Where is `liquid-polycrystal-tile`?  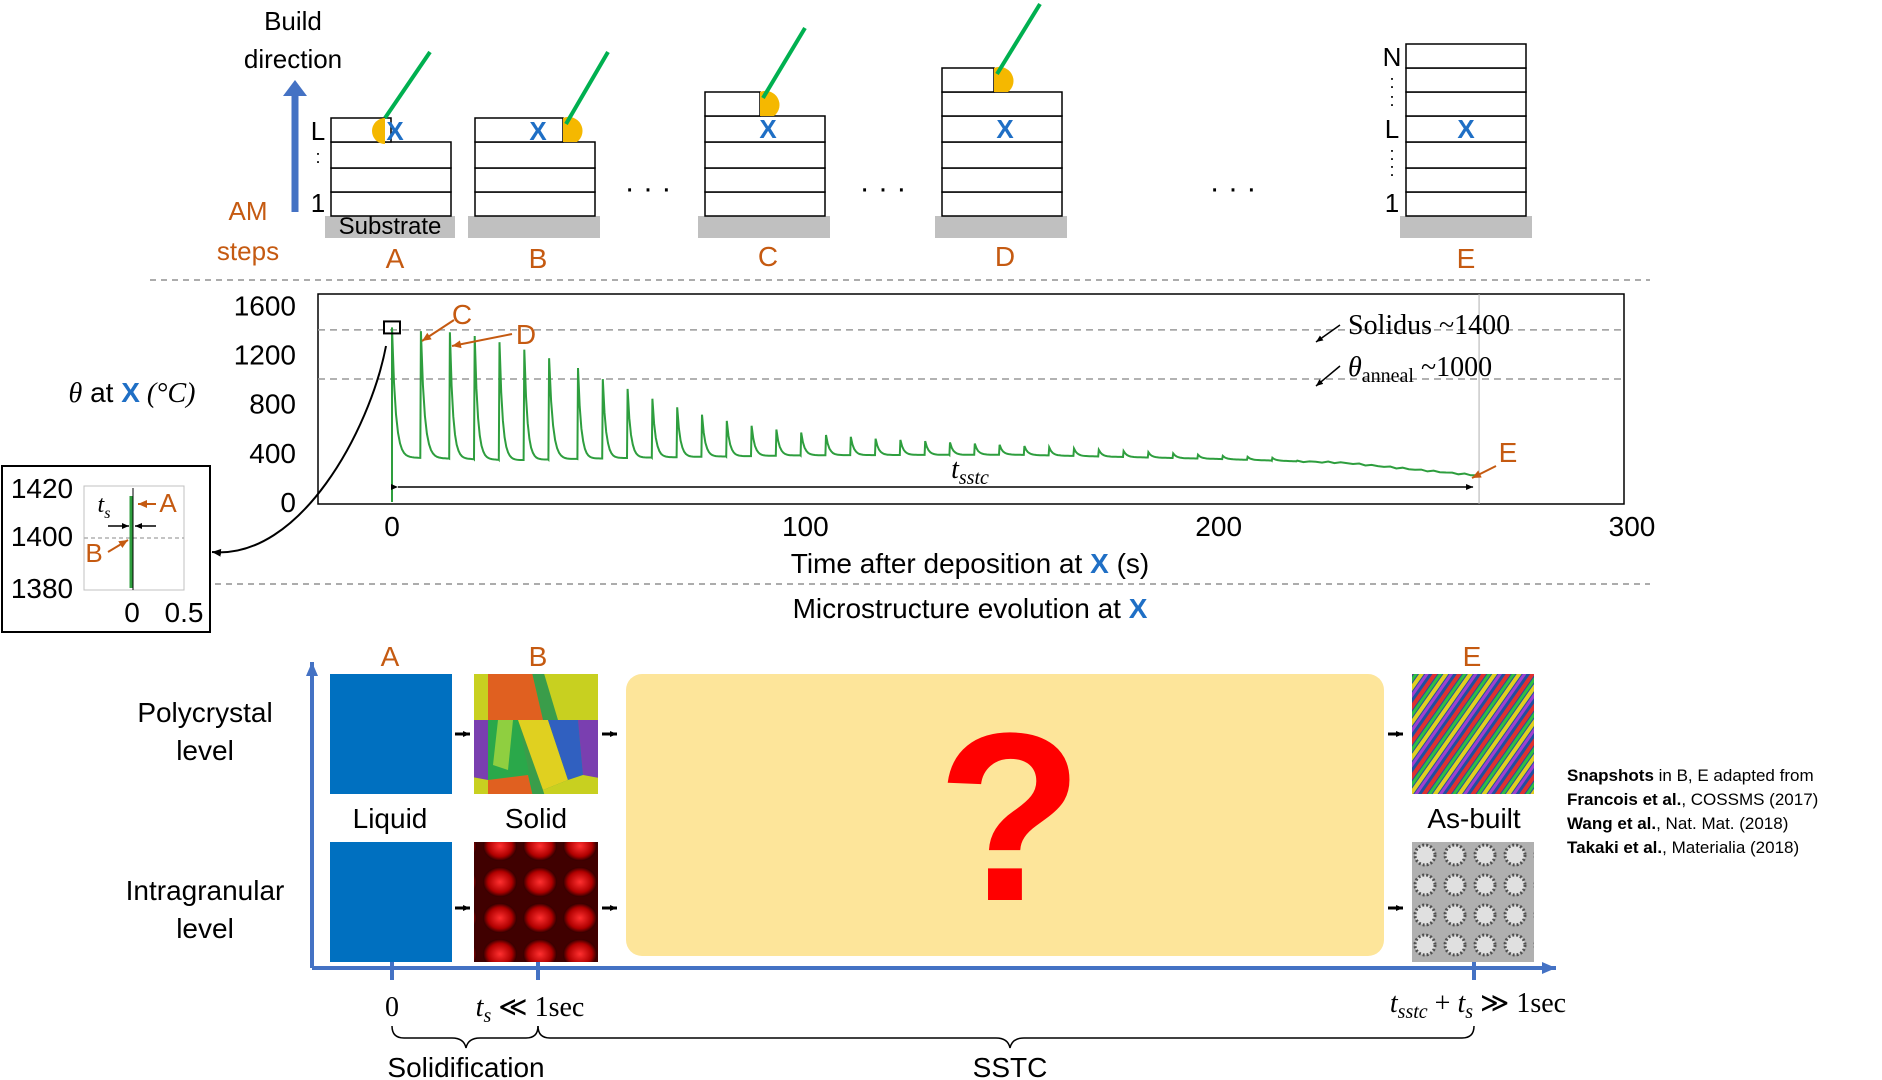
liquid-polycrystal-tile is located at coordinates (391, 734).